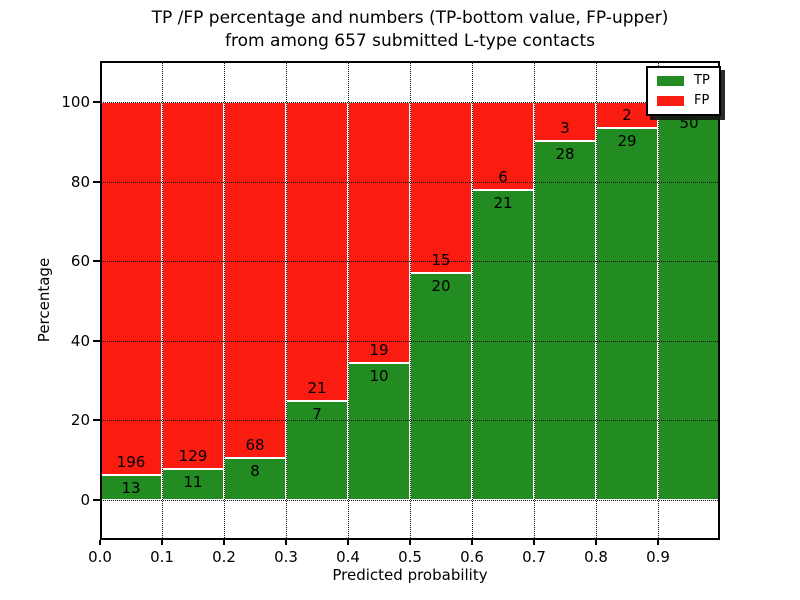 This screenshot has width=800, height=600. I want to click on tp-count-label: 28, so click(565, 153).